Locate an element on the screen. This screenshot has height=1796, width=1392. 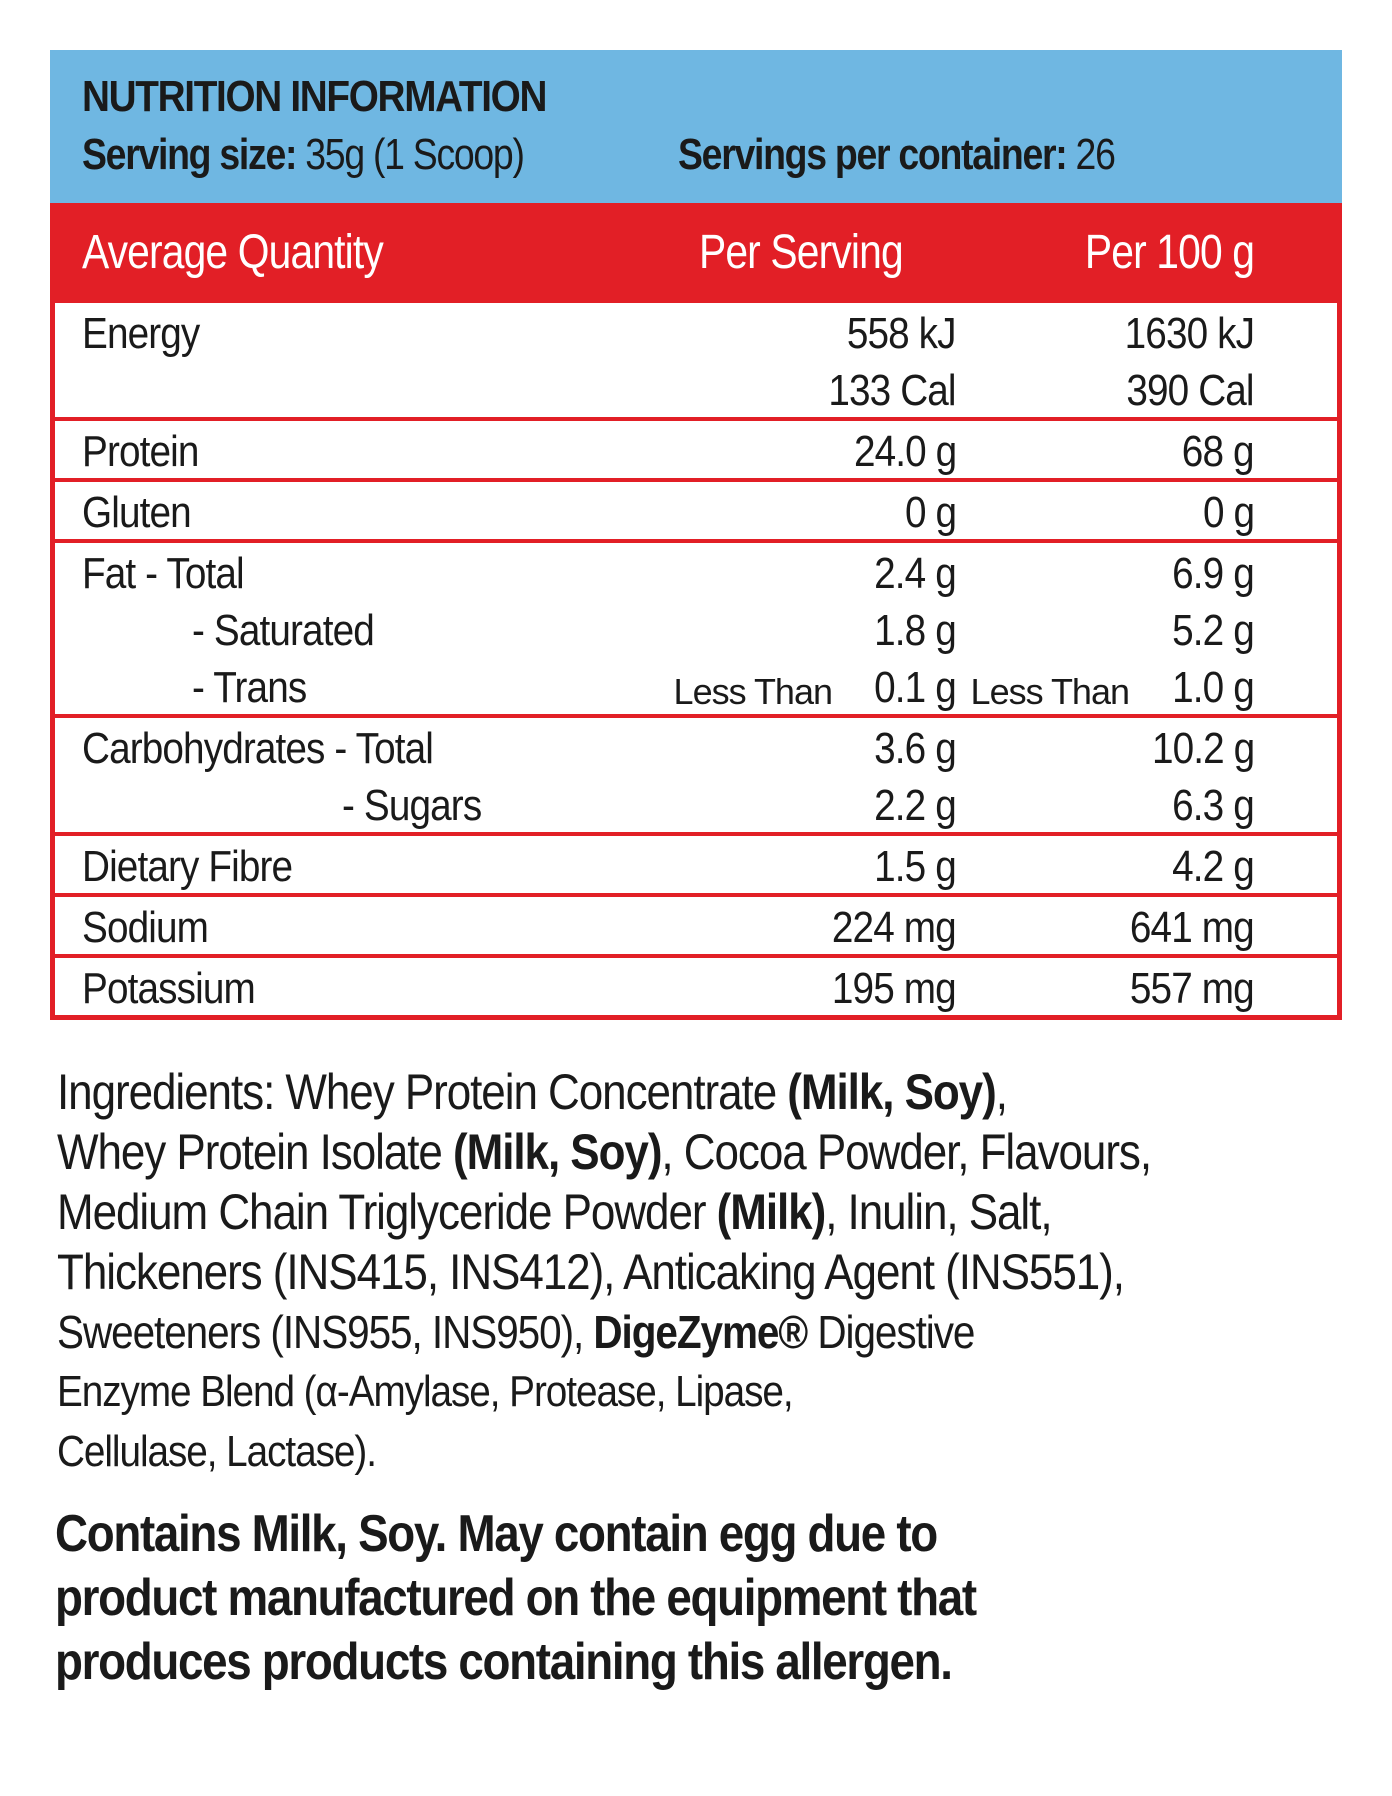
nutrient-label: - Sugars is located at coordinates (412, 805).